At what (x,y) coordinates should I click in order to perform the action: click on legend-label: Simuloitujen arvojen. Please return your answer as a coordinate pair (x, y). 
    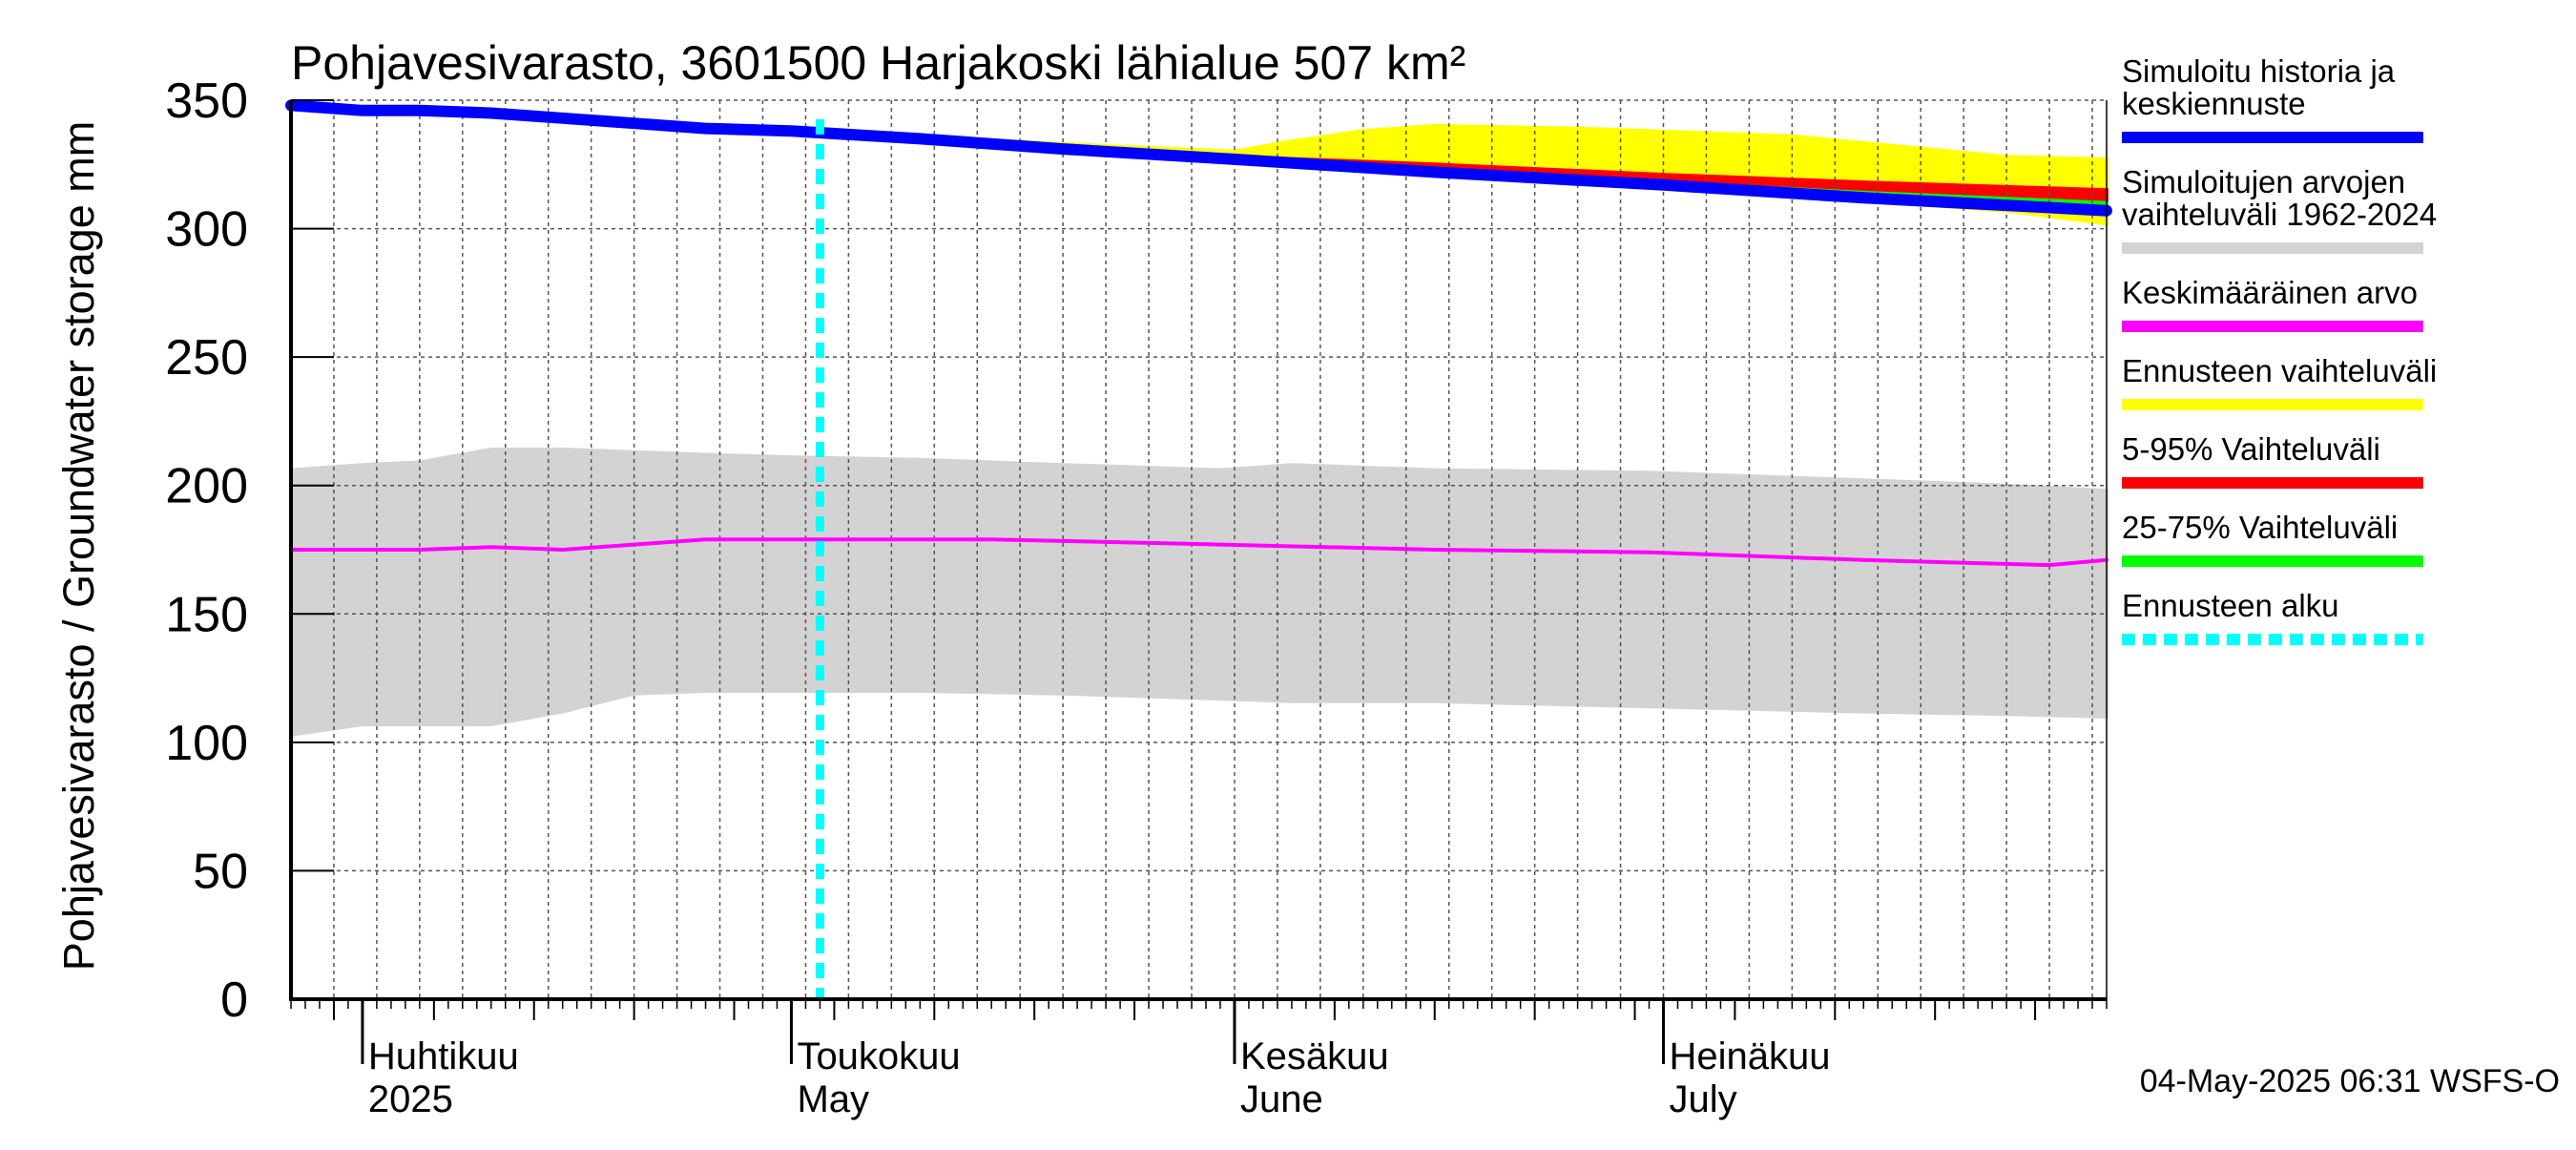
    Looking at the image, I should click on (2263, 181).